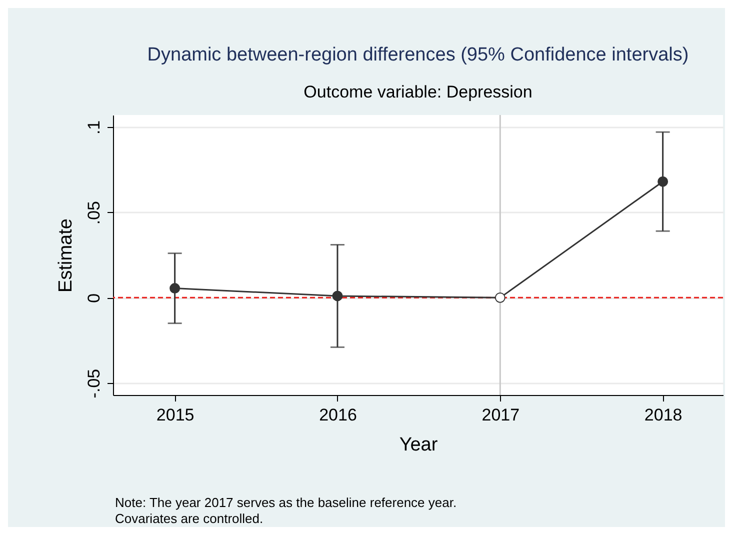 The width and height of the screenshot is (731, 535). What do you see at coordinates (94, 127) in the screenshot?
I see `y-tick-label: .1` at bounding box center [94, 127].